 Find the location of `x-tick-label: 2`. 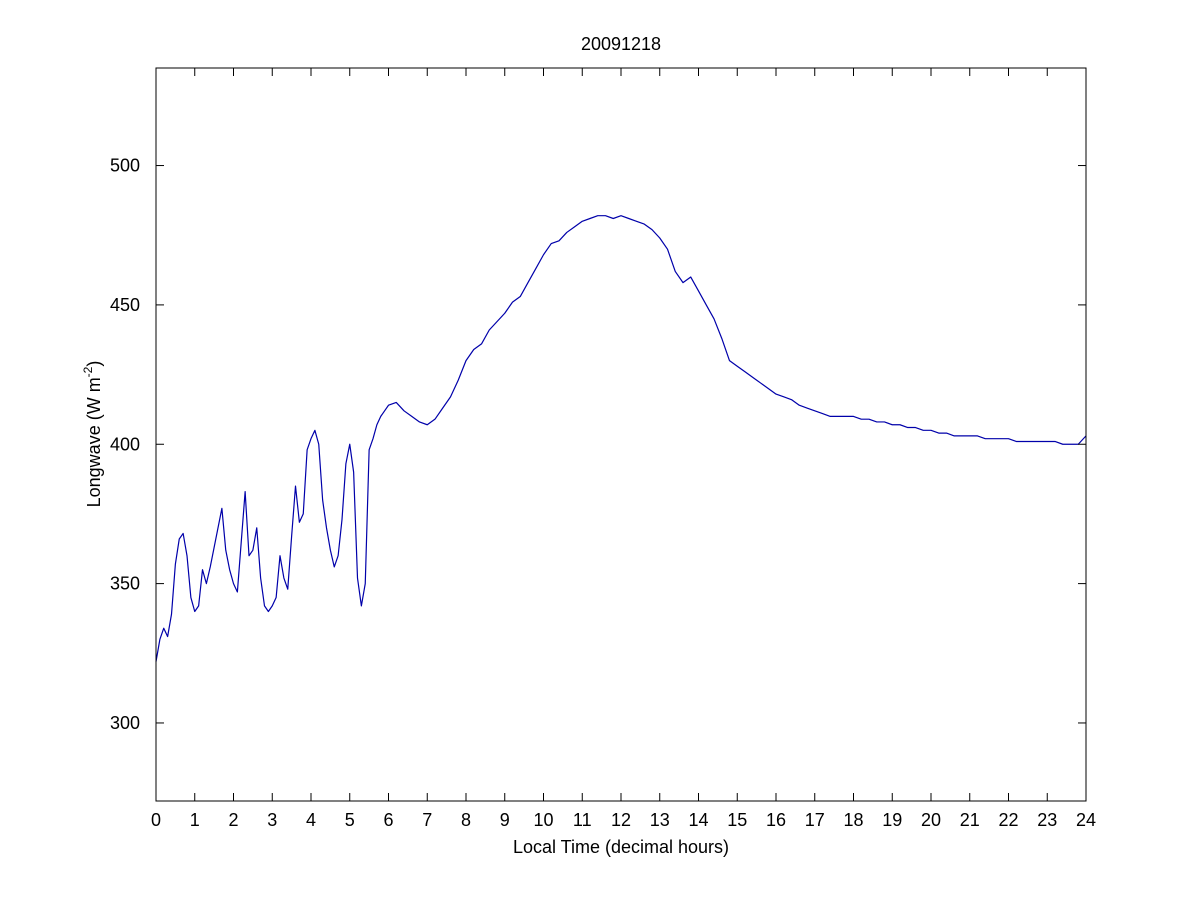

x-tick-label: 2 is located at coordinates (233, 820).